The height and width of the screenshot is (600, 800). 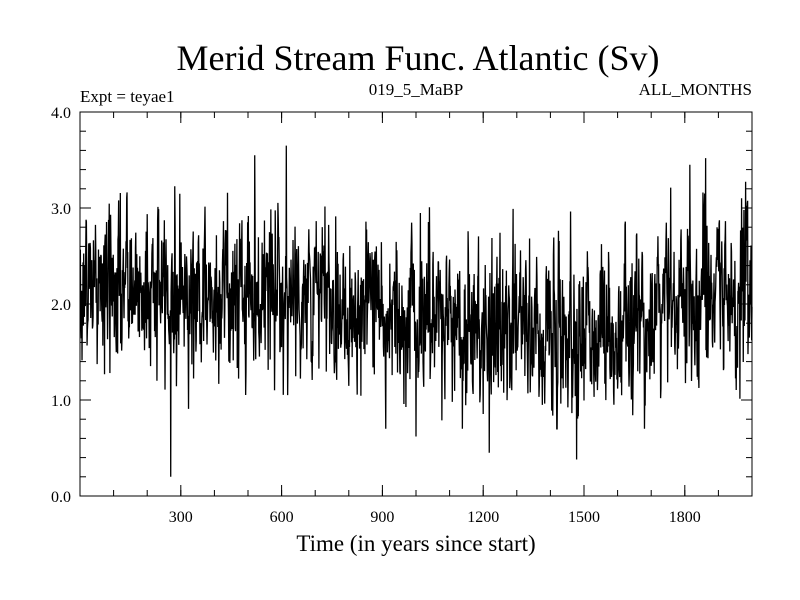 What do you see at coordinates (61, 401) in the screenshot?
I see `y-tick-label: 1.0` at bounding box center [61, 401].